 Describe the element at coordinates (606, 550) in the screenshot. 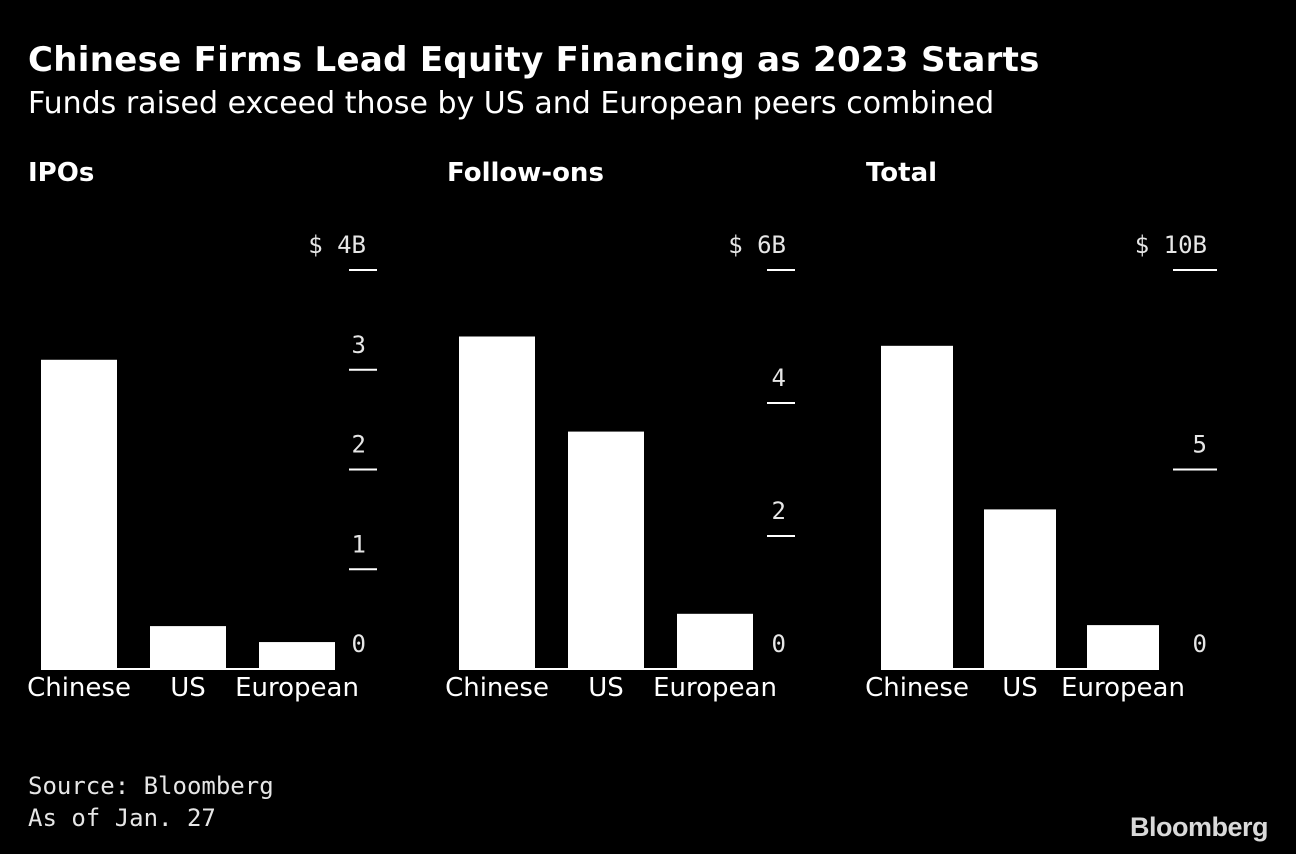

I see `bar-follow-ons-us` at that location.